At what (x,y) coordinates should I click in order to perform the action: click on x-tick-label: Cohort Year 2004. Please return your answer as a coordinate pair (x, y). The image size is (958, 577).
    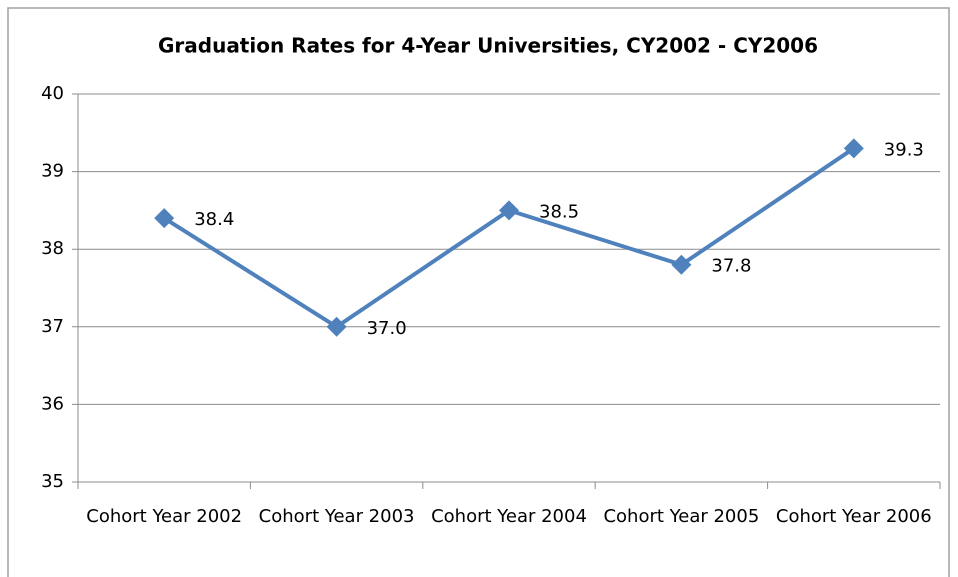
    Looking at the image, I should click on (509, 516).